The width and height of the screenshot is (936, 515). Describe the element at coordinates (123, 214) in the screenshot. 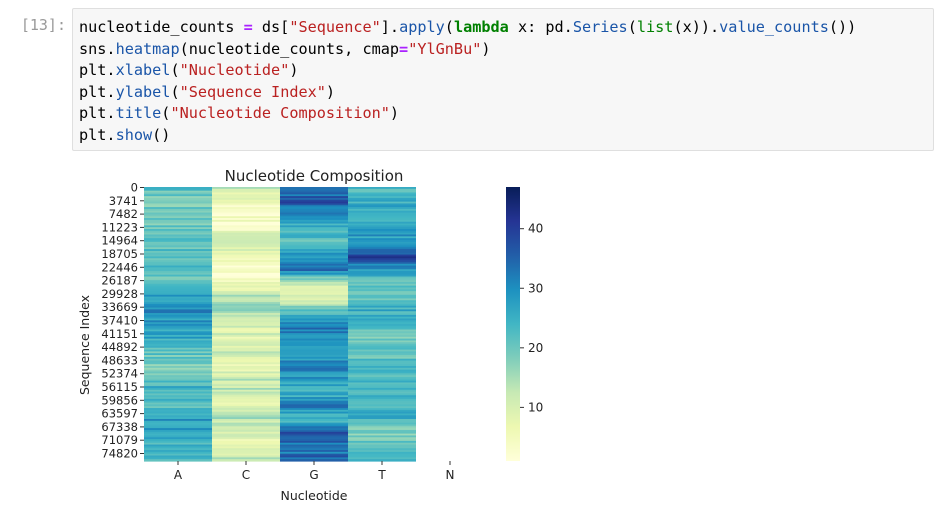

I see `y-tick-label: 7482` at that location.